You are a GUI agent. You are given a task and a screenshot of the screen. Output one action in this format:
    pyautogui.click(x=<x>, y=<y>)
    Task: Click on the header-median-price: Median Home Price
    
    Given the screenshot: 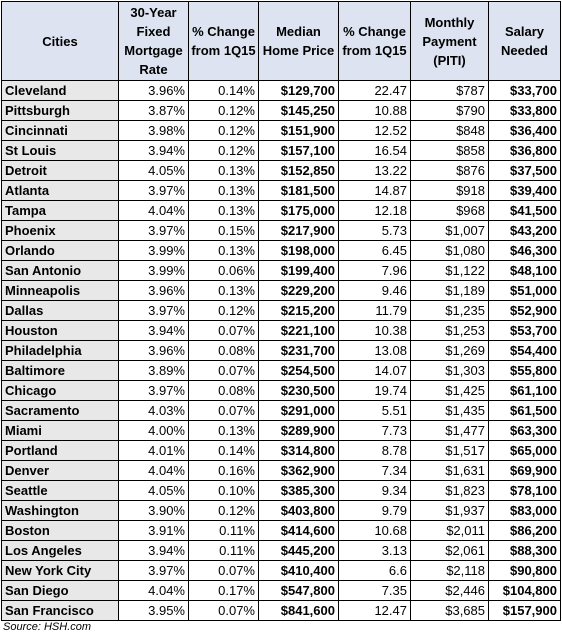 What is the action you would take?
    pyautogui.click(x=298, y=41)
    